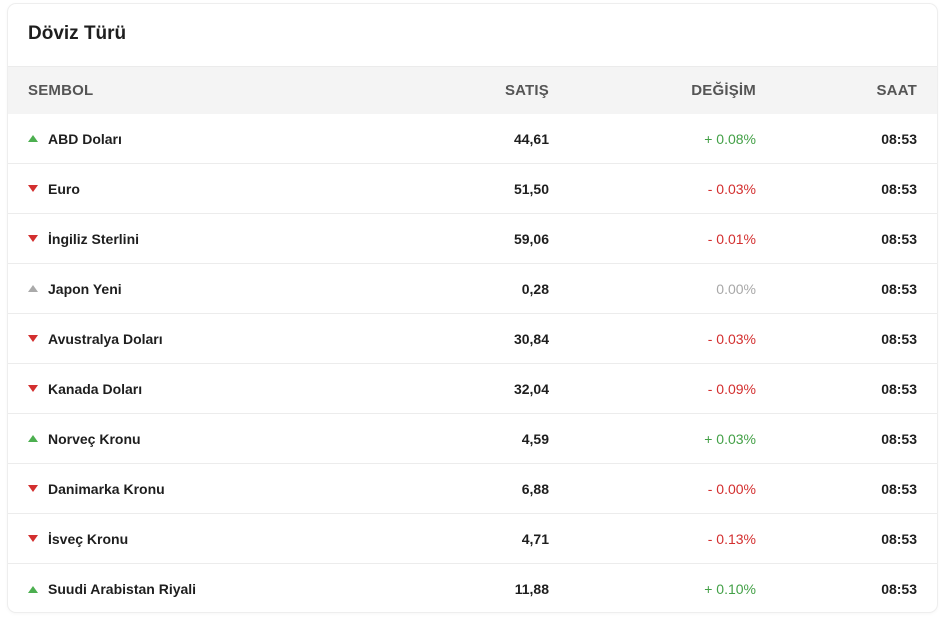 Image resolution: width=942 pixels, height=618 pixels. Describe the element at coordinates (730, 438) in the screenshot. I see `change-value: + 0.03%` at that location.